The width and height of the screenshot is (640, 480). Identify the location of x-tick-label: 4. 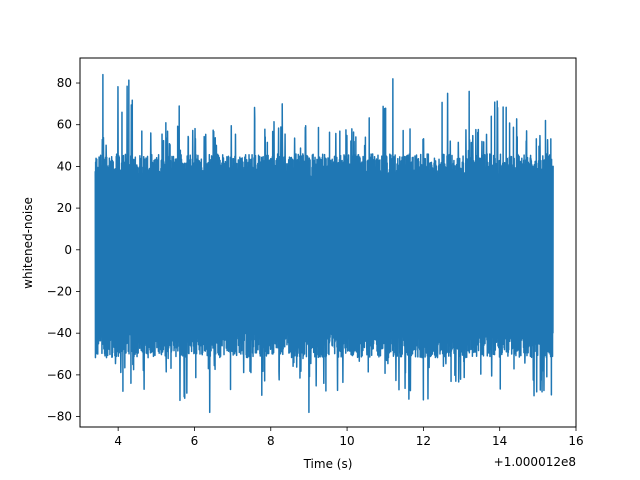
(118, 441).